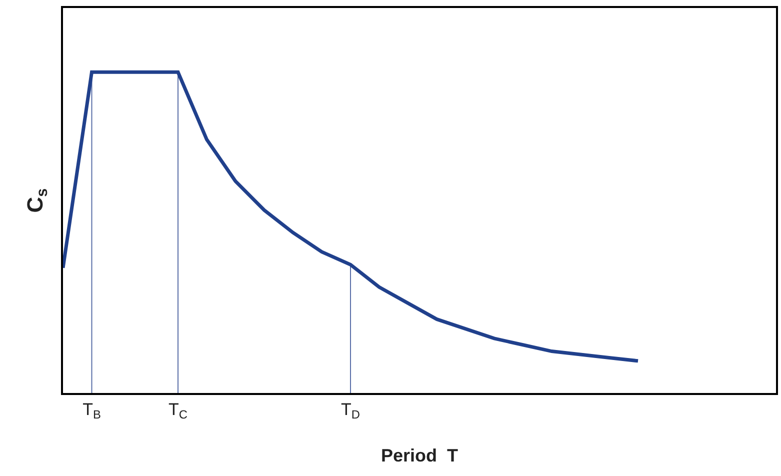  I want to click on x-tick-label: T$_{B}$, so click(91, 411).